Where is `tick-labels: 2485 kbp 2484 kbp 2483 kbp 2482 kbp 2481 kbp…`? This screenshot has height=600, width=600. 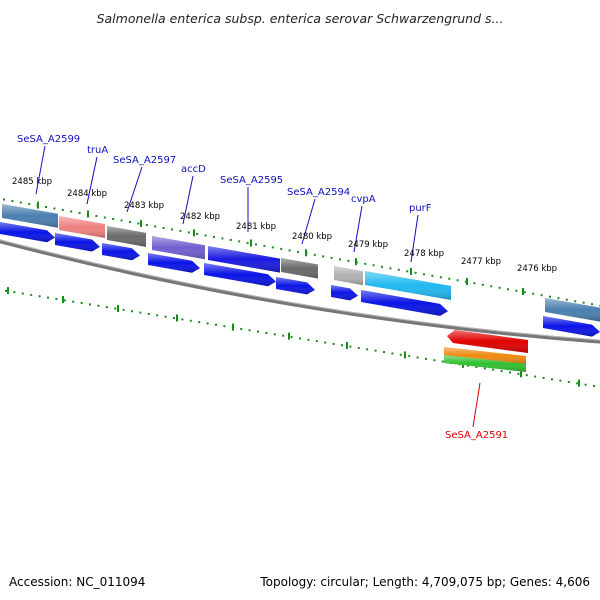
tick-labels: 2485 kbp 2484 kbp 2483 kbp 2482 kbp 2481 kbp… is located at coordinates (284, 225).